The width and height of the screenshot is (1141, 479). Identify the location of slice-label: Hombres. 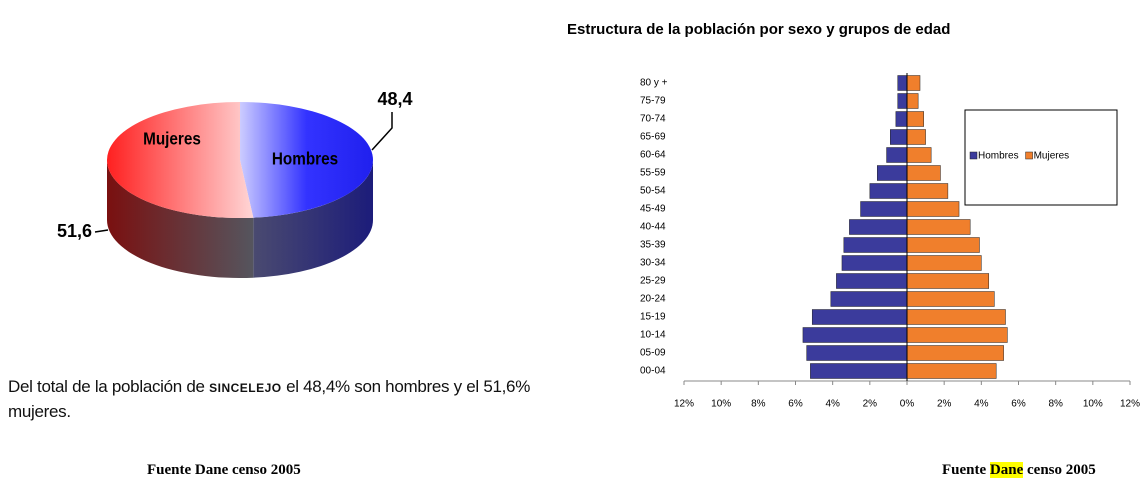
(305, 159).